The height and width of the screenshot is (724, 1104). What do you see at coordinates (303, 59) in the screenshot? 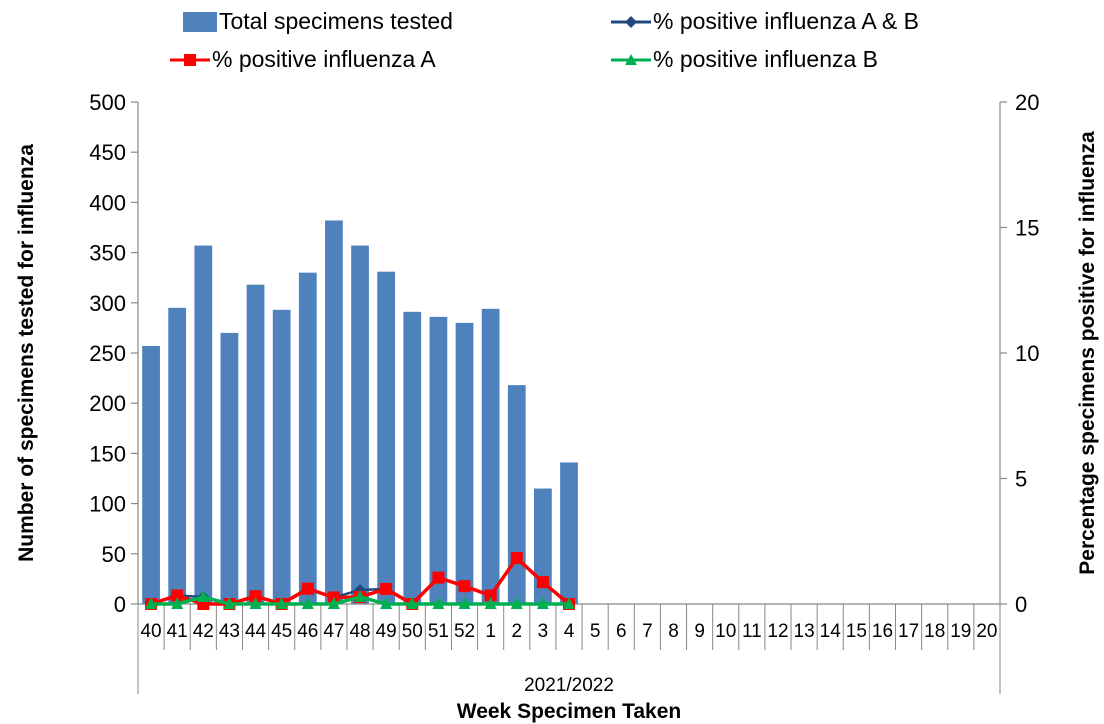
I see `legend-item-pct-a: % positive influenza A` at bounding box center [303, 59].